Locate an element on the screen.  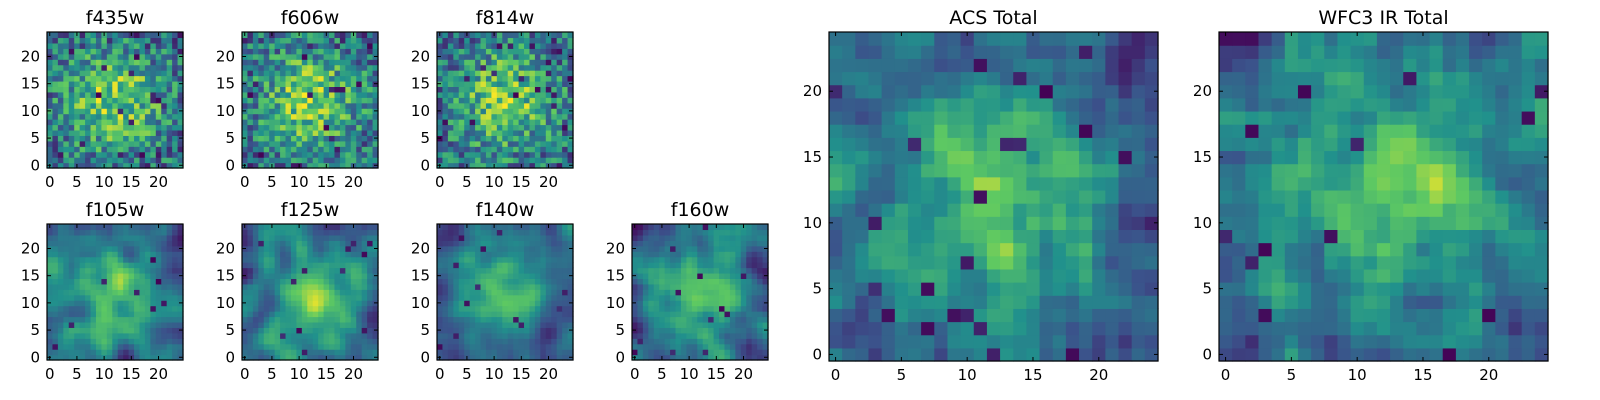
axes-frame is located at coordinates (115, 292).